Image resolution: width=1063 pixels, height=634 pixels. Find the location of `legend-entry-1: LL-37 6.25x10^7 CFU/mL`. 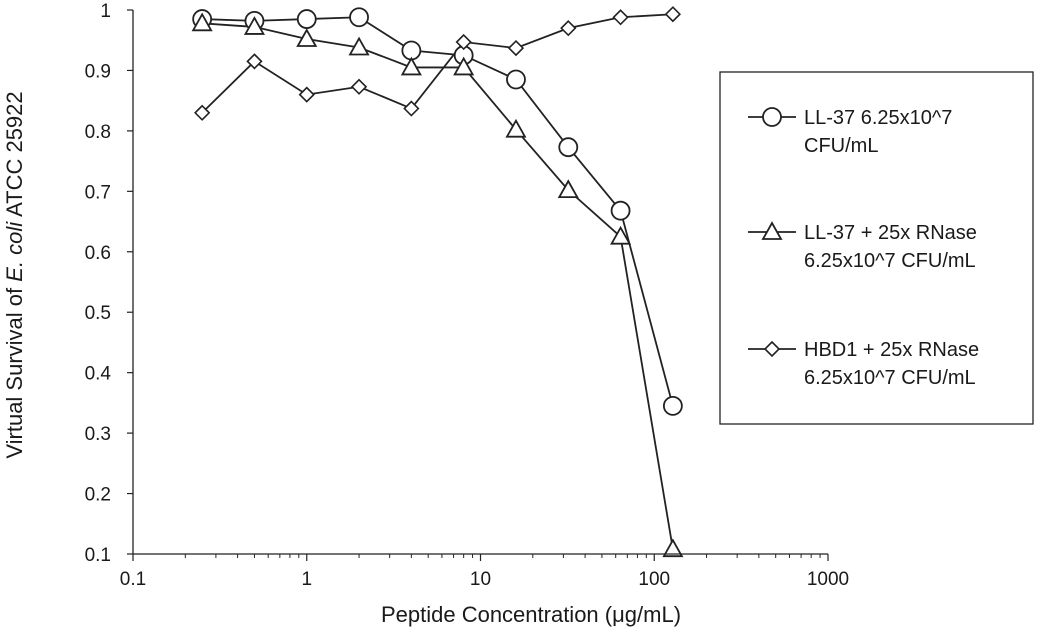

legend-entry-1: LL-37 6.25x10^7 CFU/mL is located at coordinates (850, 132).